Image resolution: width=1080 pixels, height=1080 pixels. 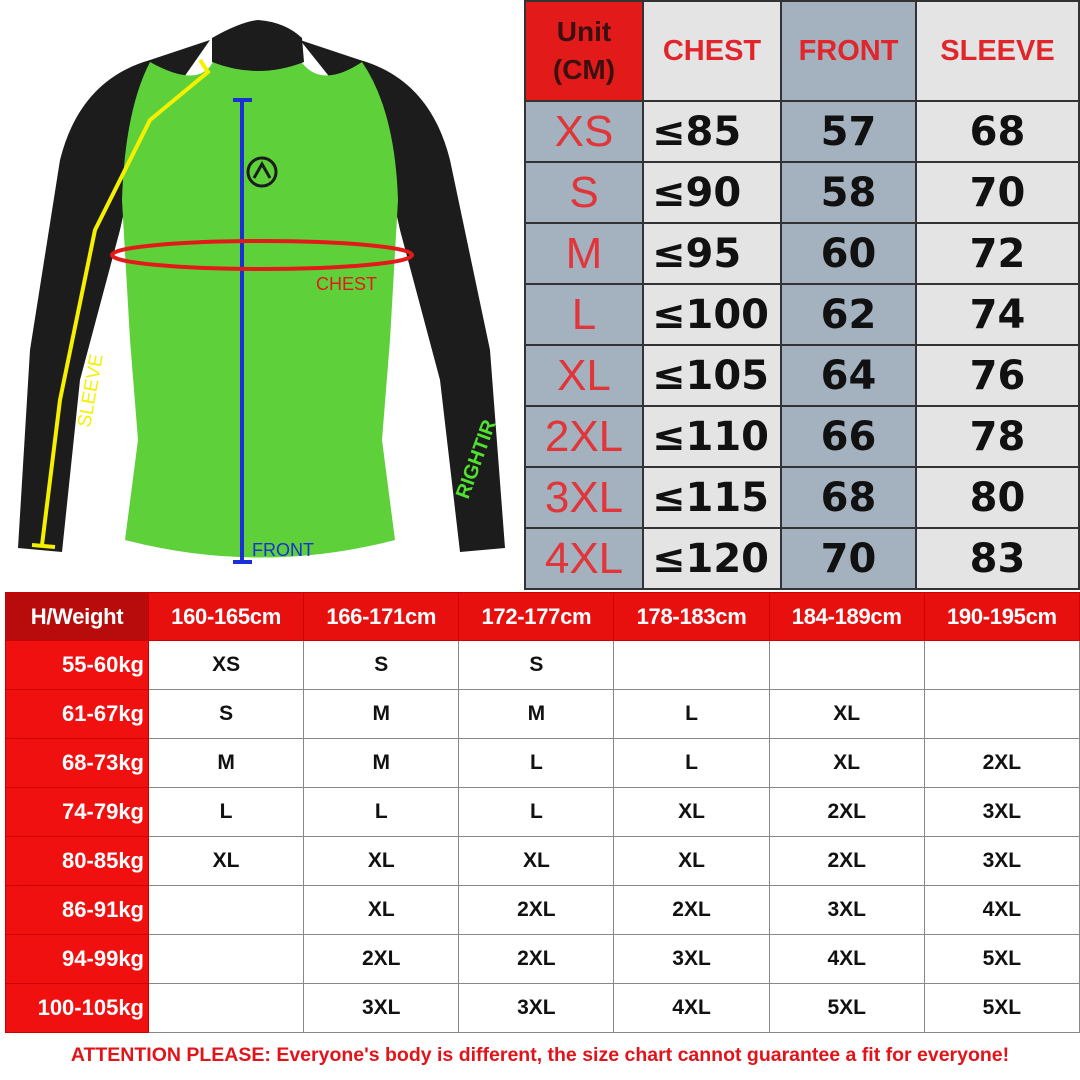 I want to click on size-row: M ≤95 60 72, so click(x=802, y=253).